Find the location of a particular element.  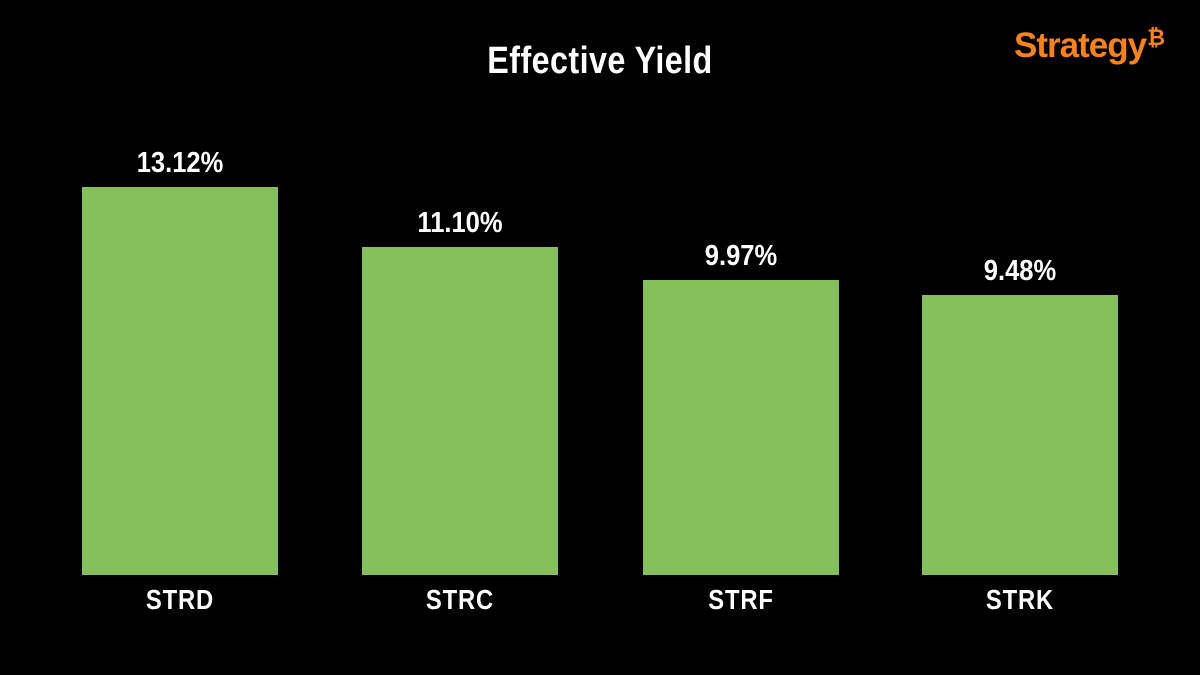

bar-group: 11.10% STRC is located at coordinates (459, 411).